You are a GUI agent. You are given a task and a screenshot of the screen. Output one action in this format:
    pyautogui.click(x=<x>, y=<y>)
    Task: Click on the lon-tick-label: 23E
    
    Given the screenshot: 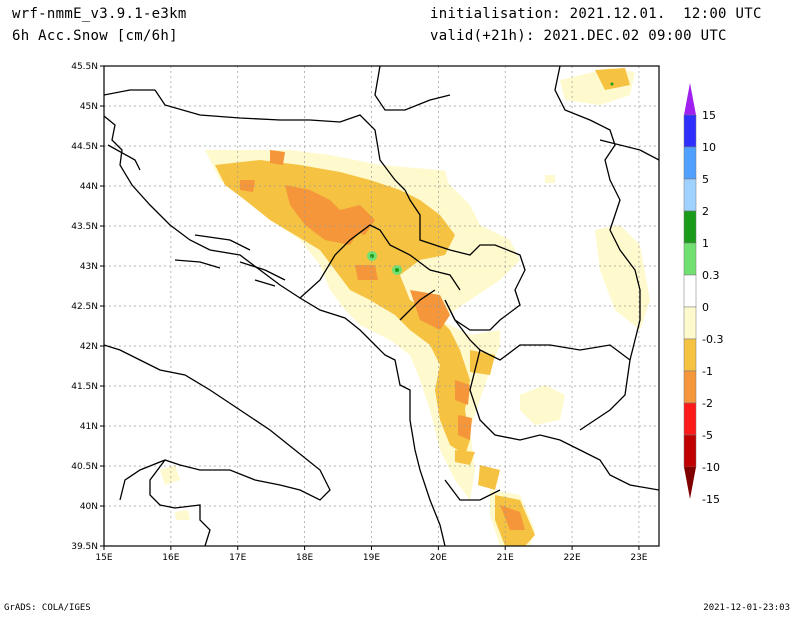 What is the action you would take?
    pyautogui.click(x=638, y=558)
    